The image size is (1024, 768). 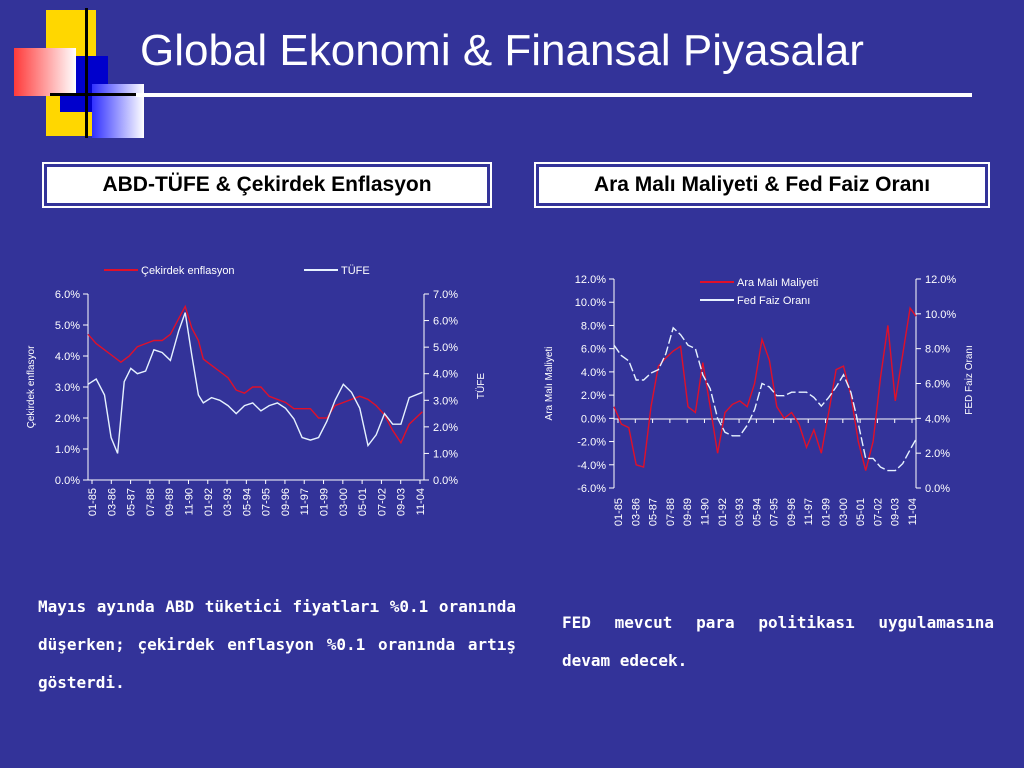 What do you see at coordinates (355, 271) in the screenshot?
I see `legend-label: TÜFE` at bounding box center [355, 271].